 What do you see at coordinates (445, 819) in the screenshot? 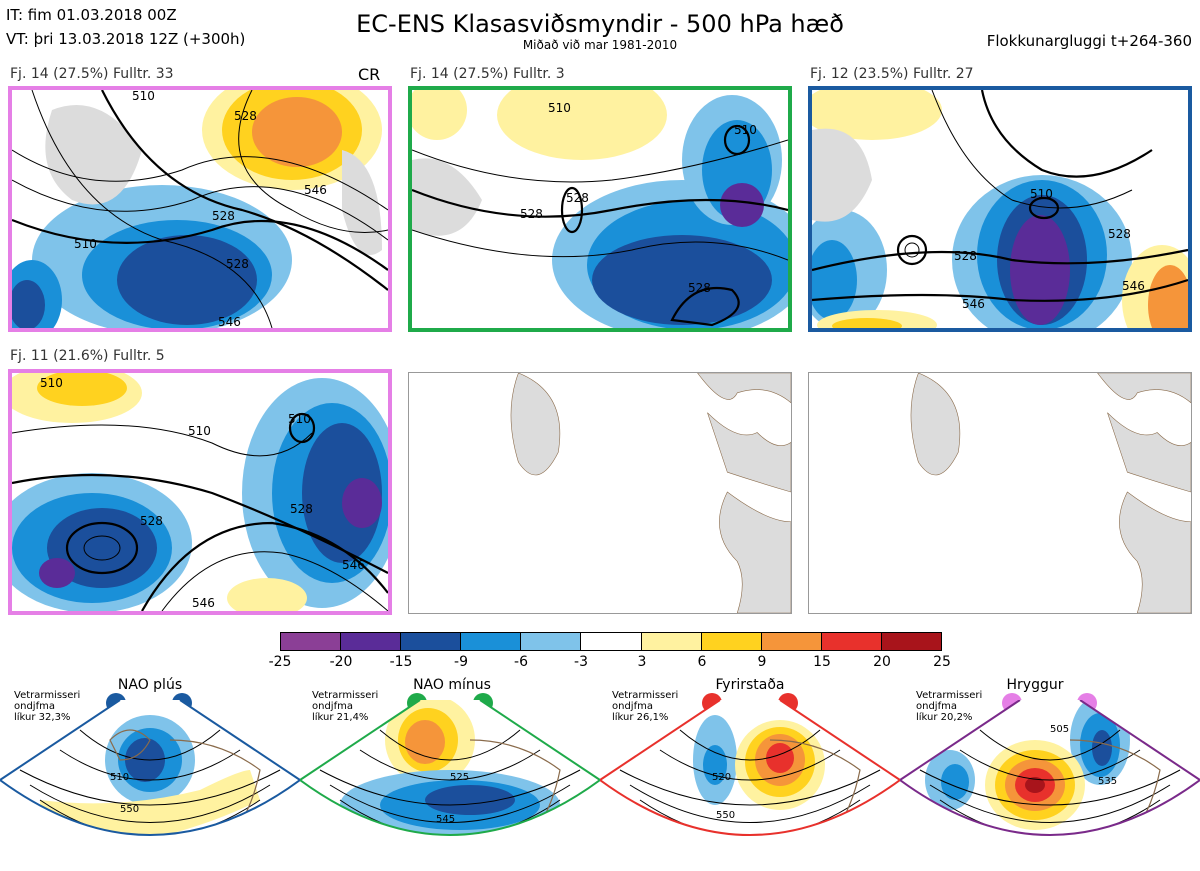
I see `regime-2-contour-label: 545` at bounding box center [445, 819].